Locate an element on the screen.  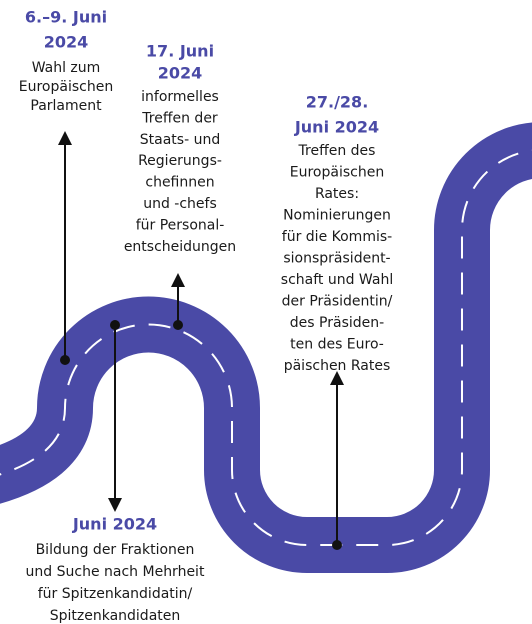
milestone-description: schaft und Wahl is located at coordinates (337, 280).